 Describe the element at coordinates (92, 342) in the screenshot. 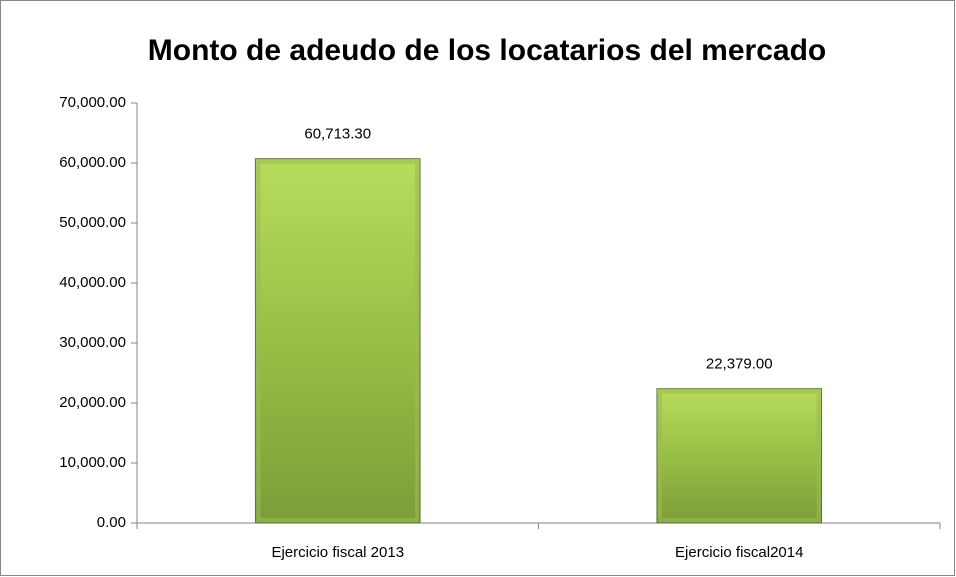

I see `y-tick-label: 30,000.00` at that location.